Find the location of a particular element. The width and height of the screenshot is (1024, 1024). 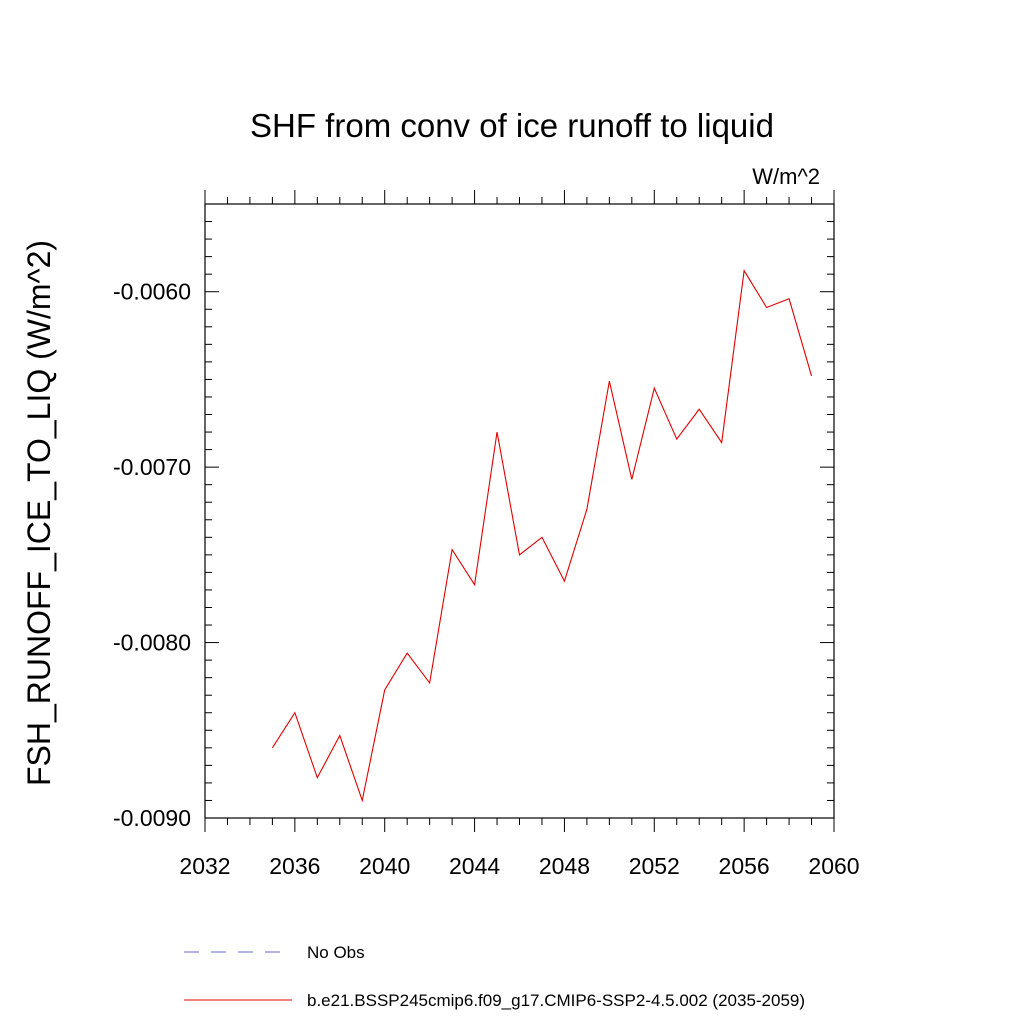

x-tick-label: 2060 is located at coordinates (833, 866).